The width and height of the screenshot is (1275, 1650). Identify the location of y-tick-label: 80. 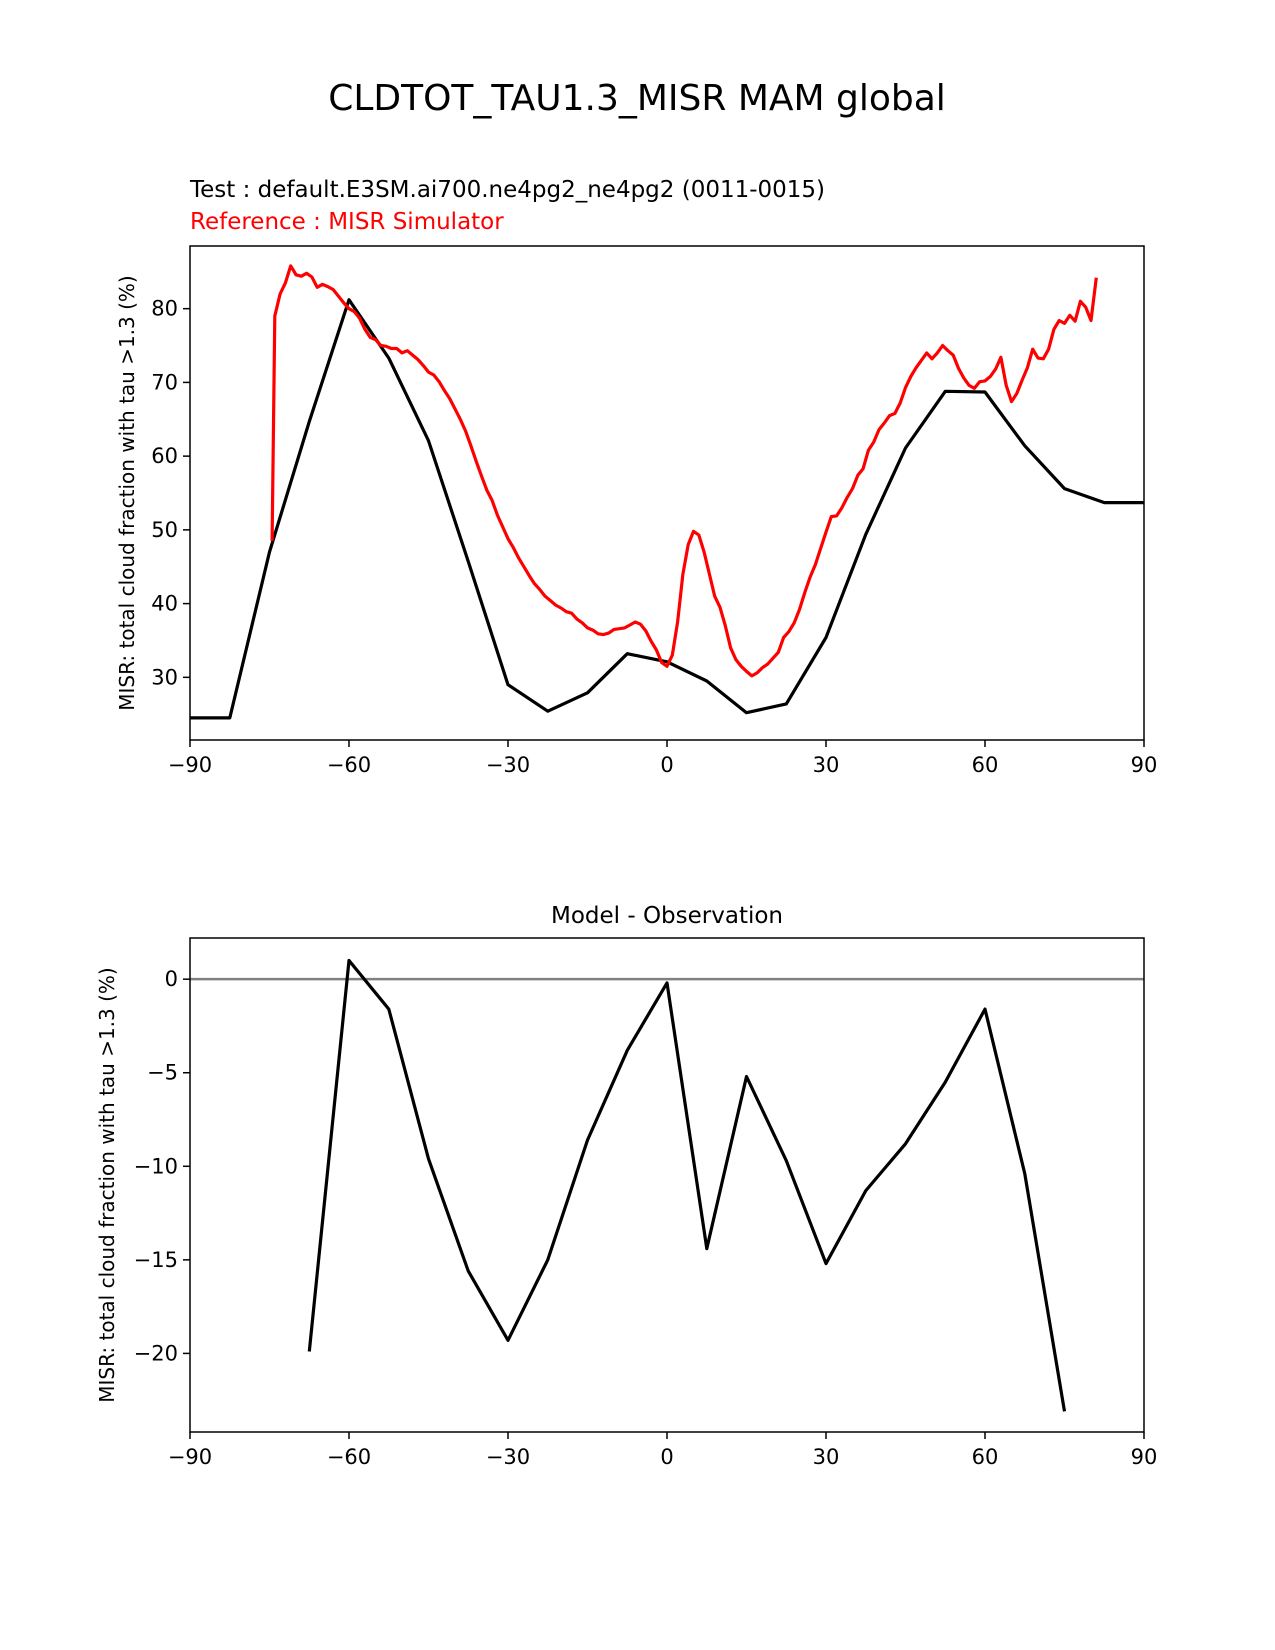
(164, 309).